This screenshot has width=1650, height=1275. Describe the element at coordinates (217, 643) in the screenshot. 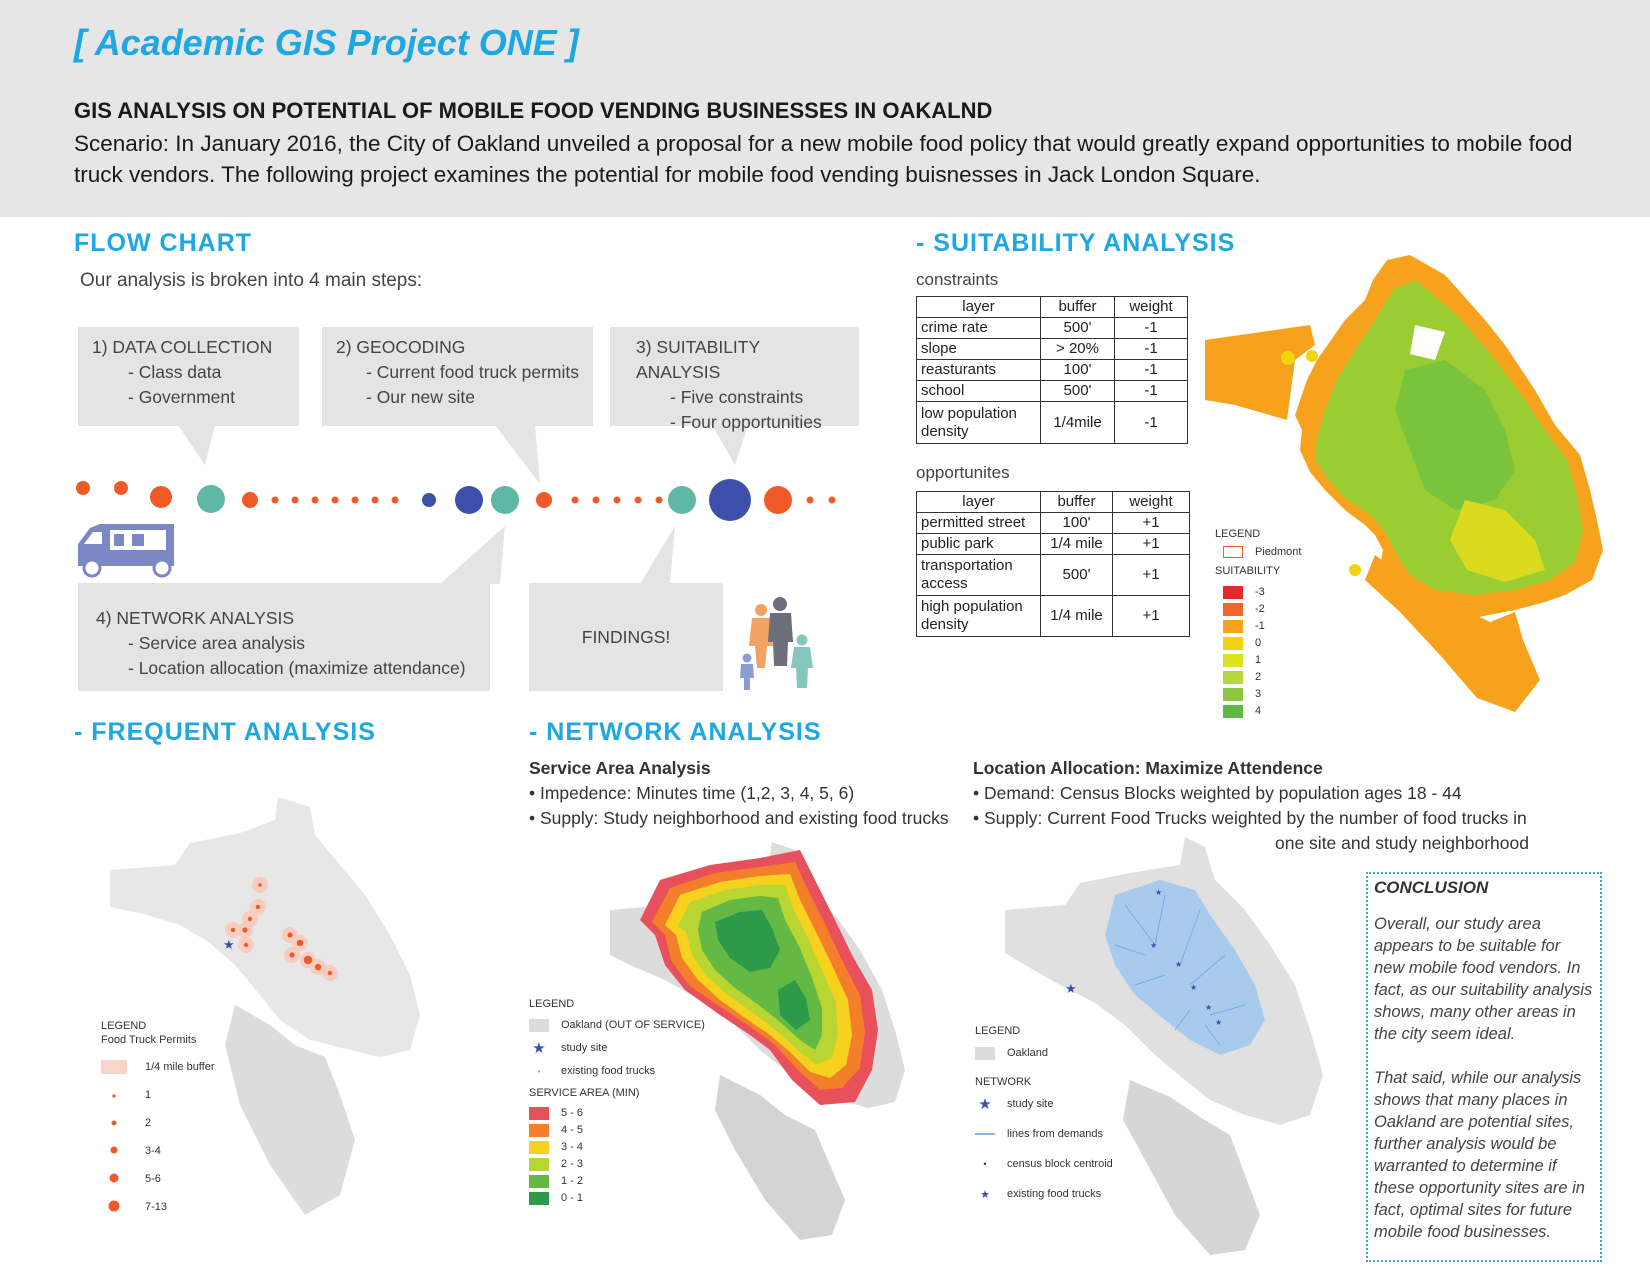

I see `step-item: - Service area analysis` at that location.